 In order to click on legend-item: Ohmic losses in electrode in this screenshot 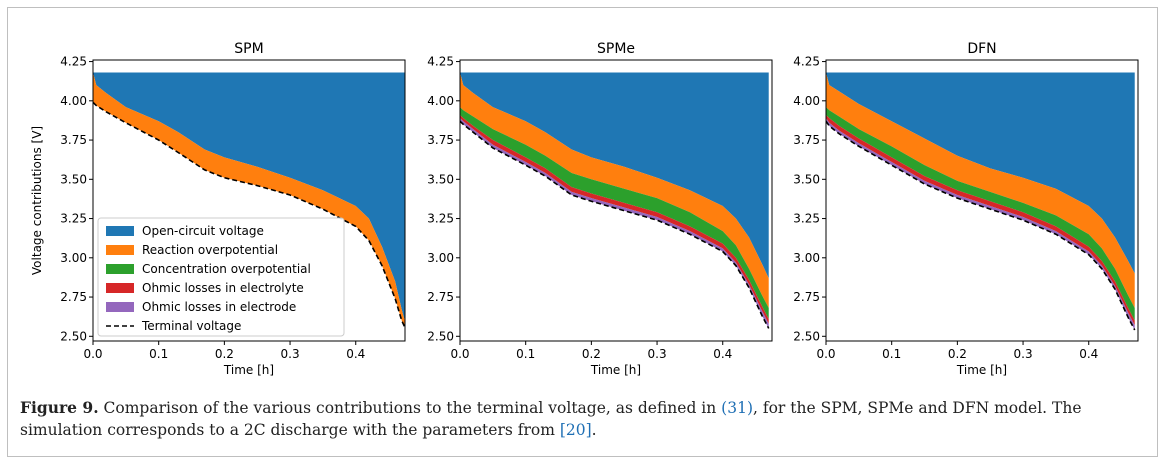, I will do `click(201, 307)`.